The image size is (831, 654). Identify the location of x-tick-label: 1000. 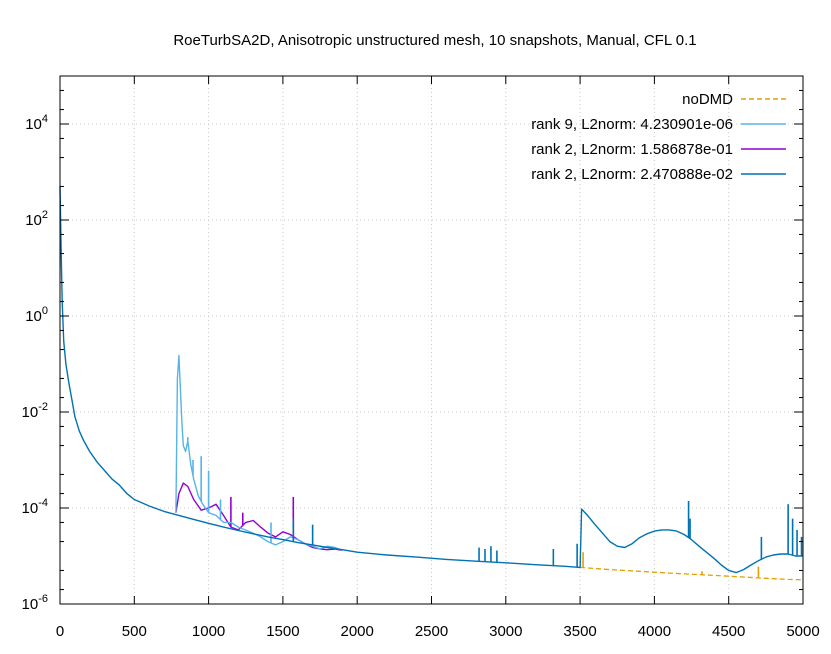
(208, 631).